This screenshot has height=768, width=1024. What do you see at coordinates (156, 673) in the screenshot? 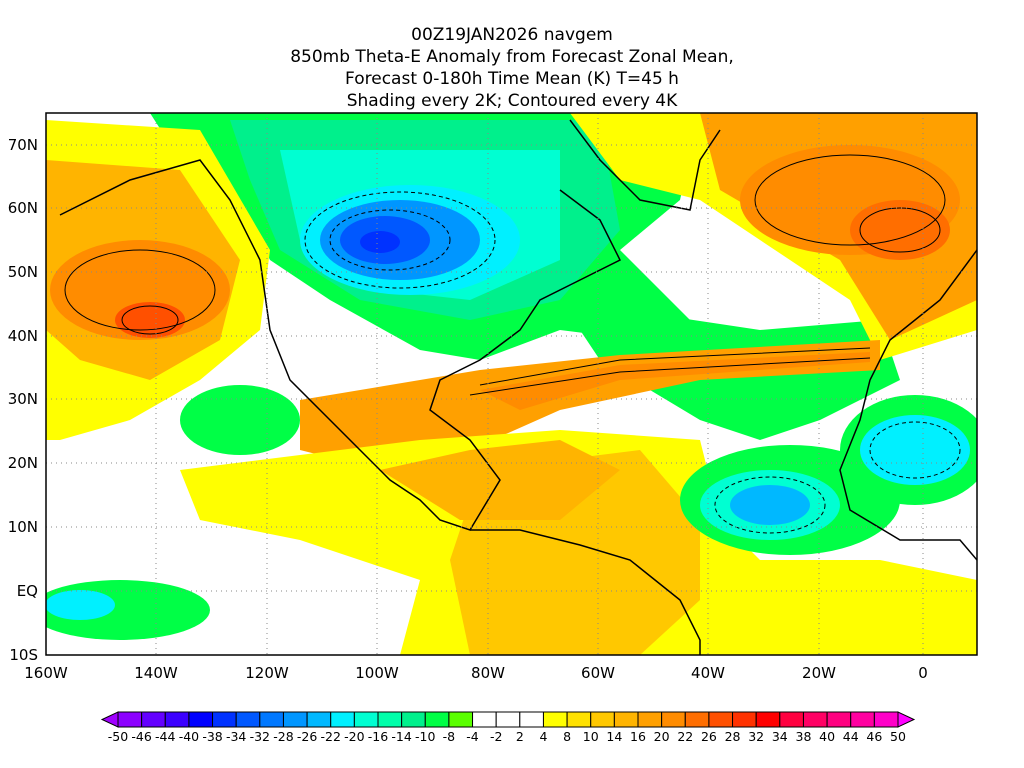
I see `lon-label: 140W` at bounding box center [156, 673].